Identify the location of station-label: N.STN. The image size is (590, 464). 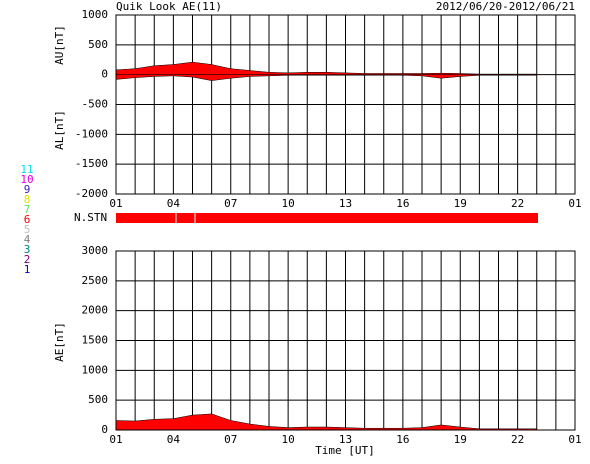
(90, 217).